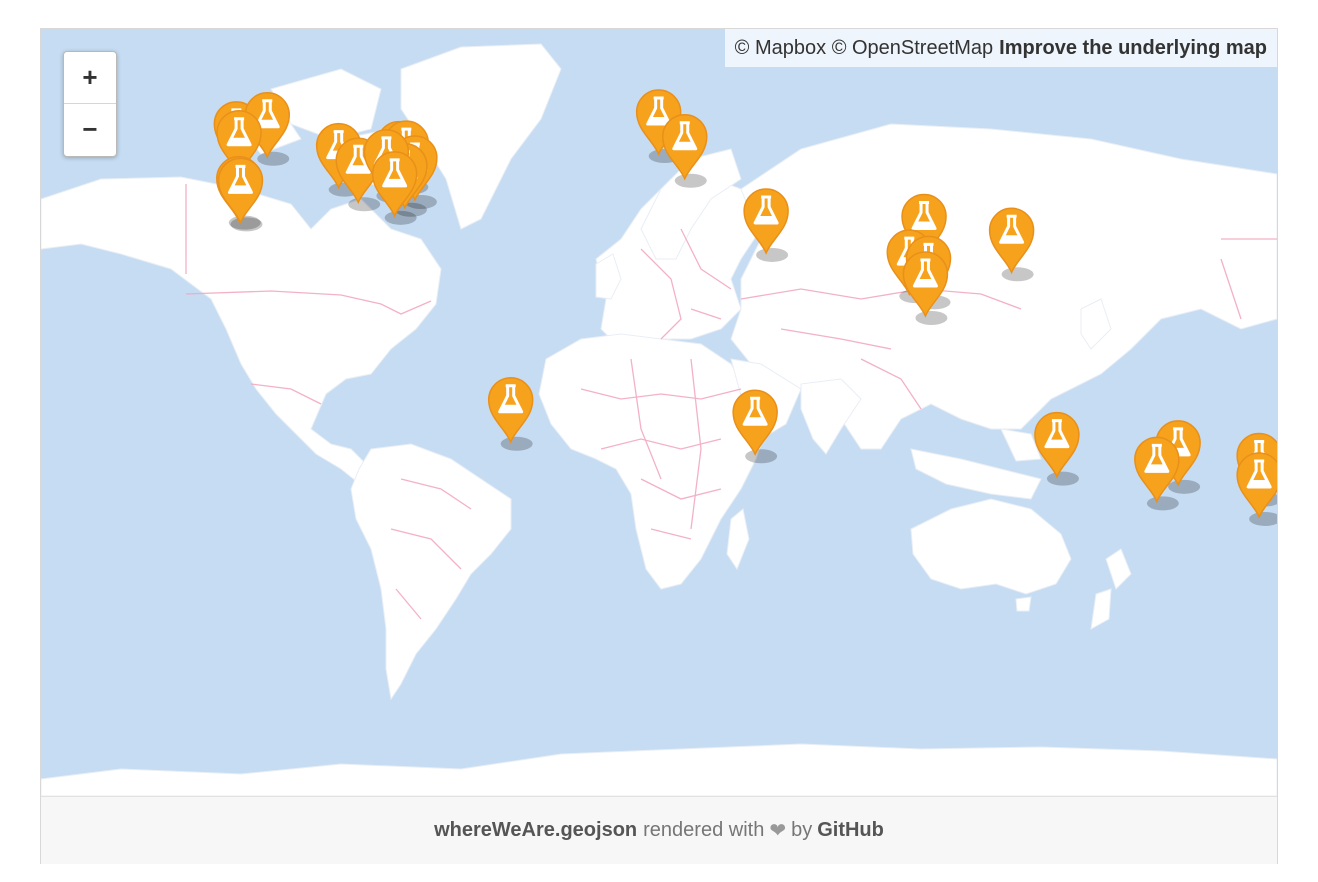 The width and height of the screenshot is (1318, 882). I want to click on github-link: GitHub, so click(850, 830).